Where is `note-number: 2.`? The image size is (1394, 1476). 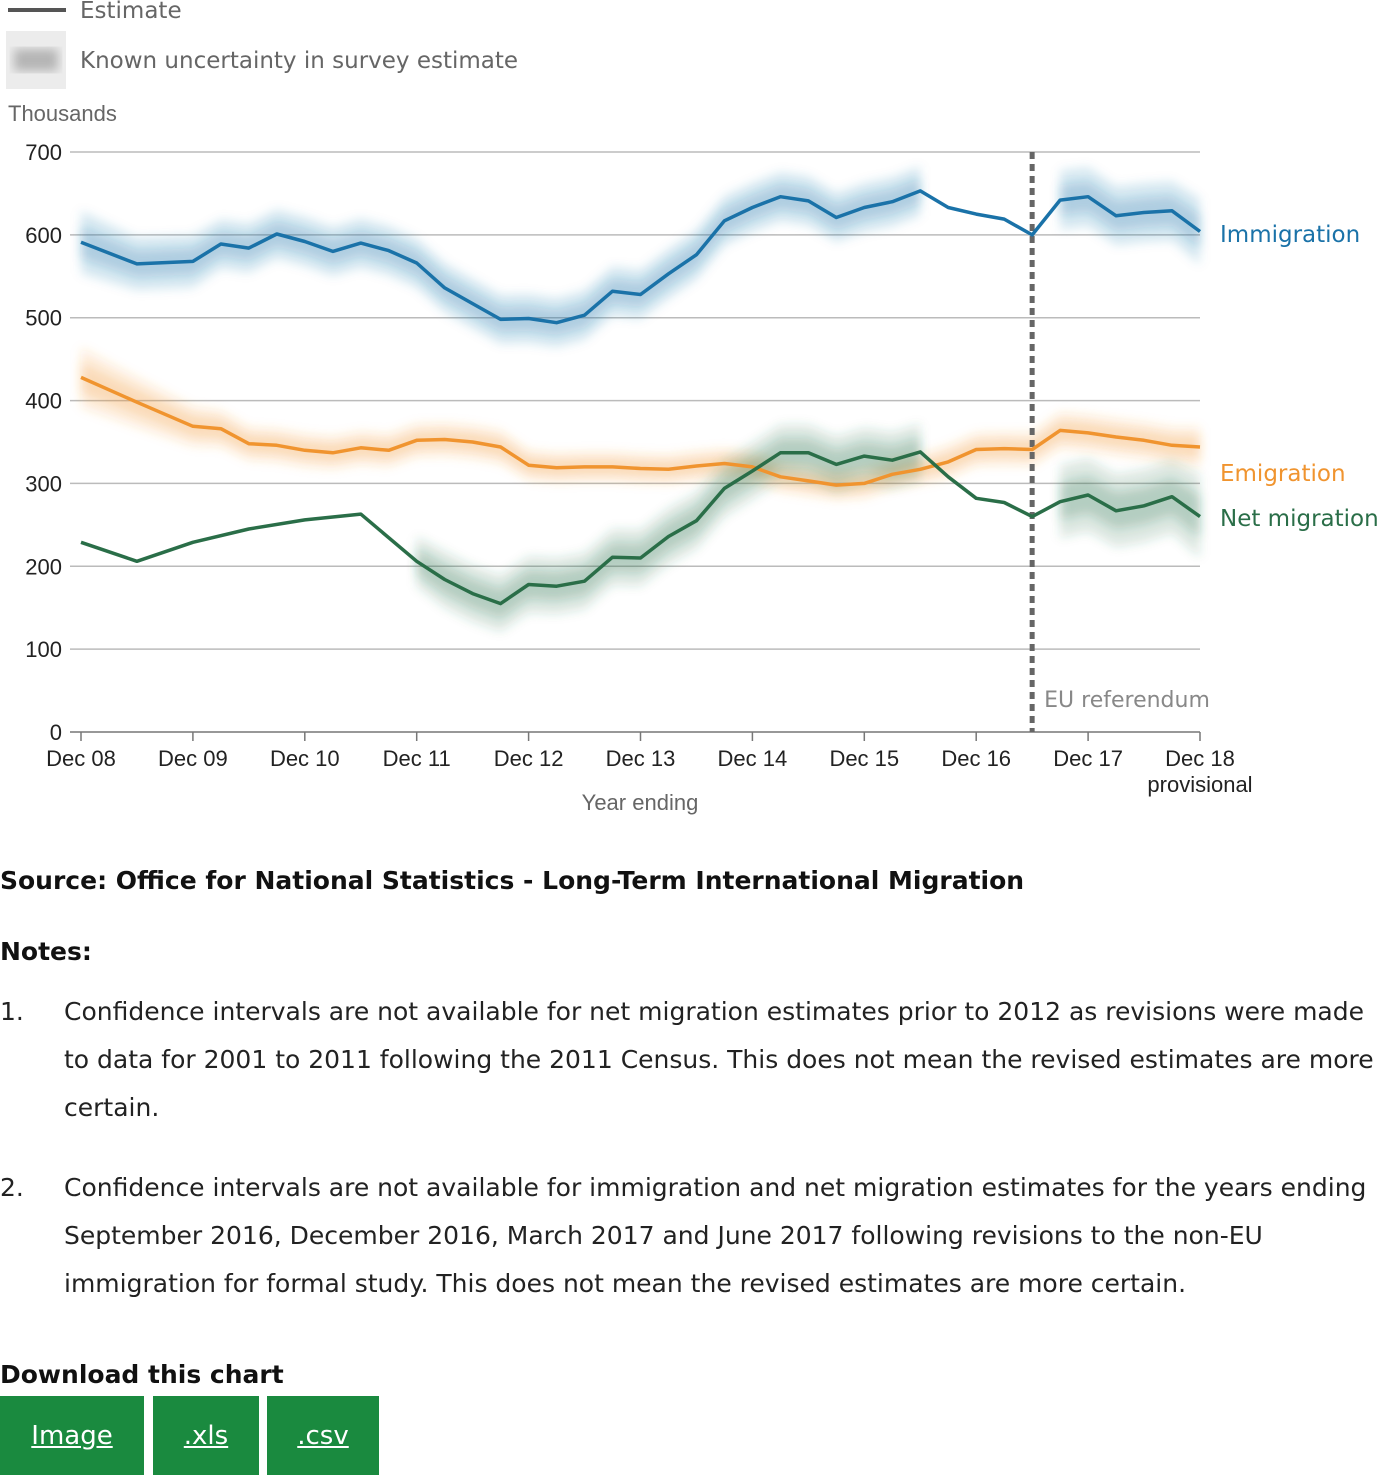 note-number: 2. is located at coordinates (12, 1187).